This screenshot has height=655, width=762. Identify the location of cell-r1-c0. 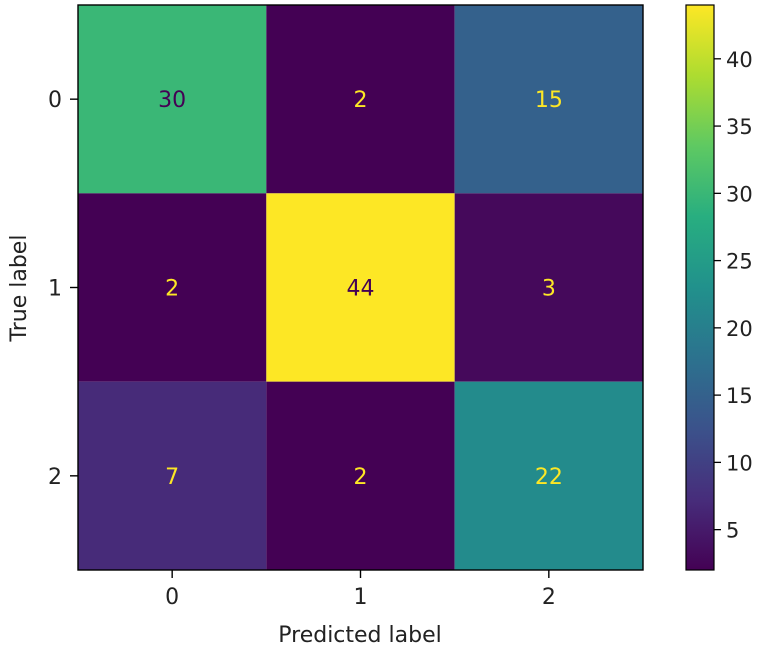
(172, 287).